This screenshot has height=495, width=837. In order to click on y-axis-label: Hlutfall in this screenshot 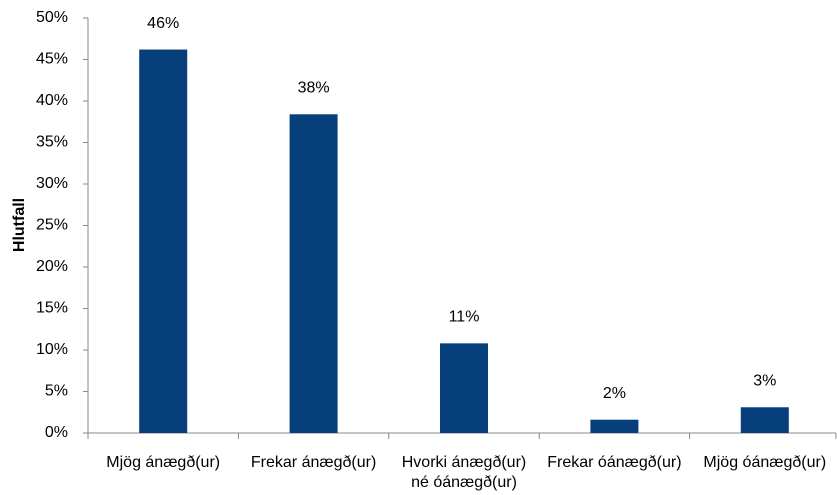, I will do `click(19, 225)`.